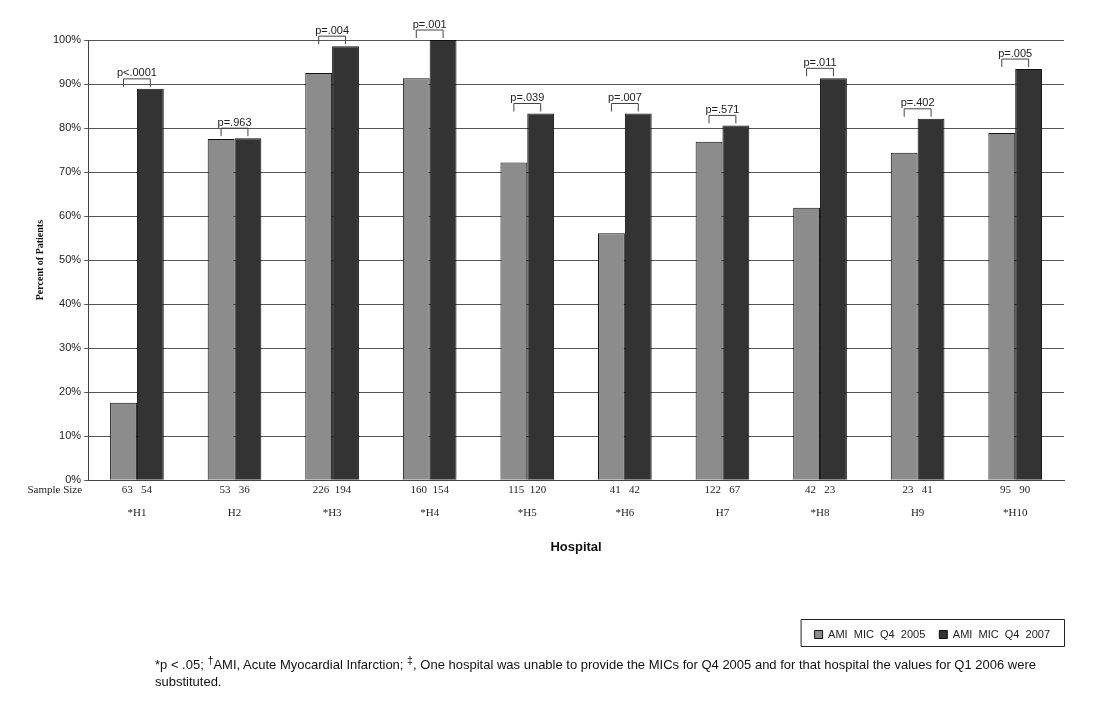 This screenshot has height=727, width=1114. Describe the element at coordinates (820, 61) in the screenshot. I see `annotation: p=.011` at that location.